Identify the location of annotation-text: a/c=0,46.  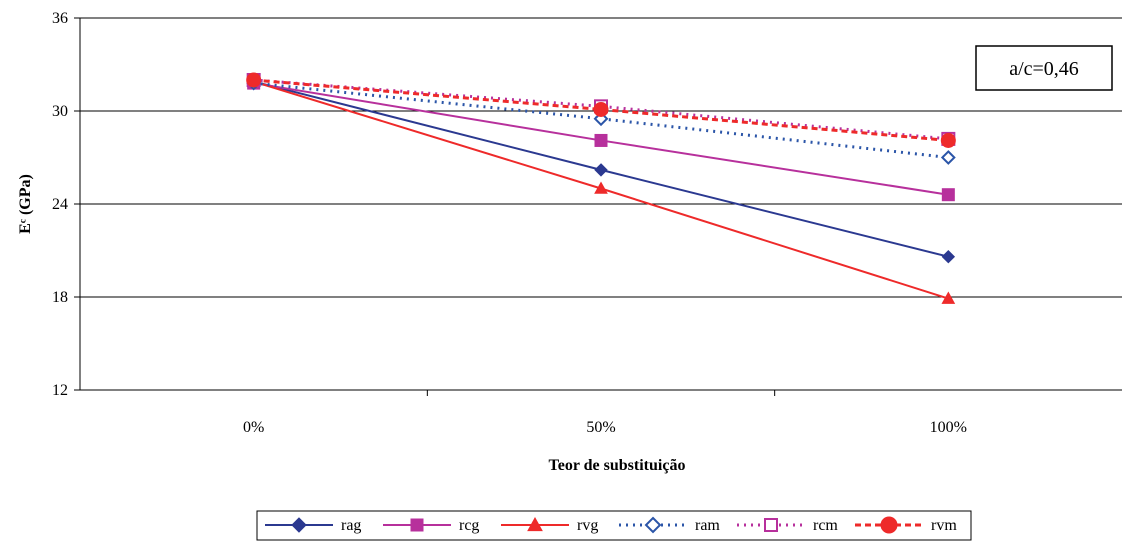
(1044, 69).